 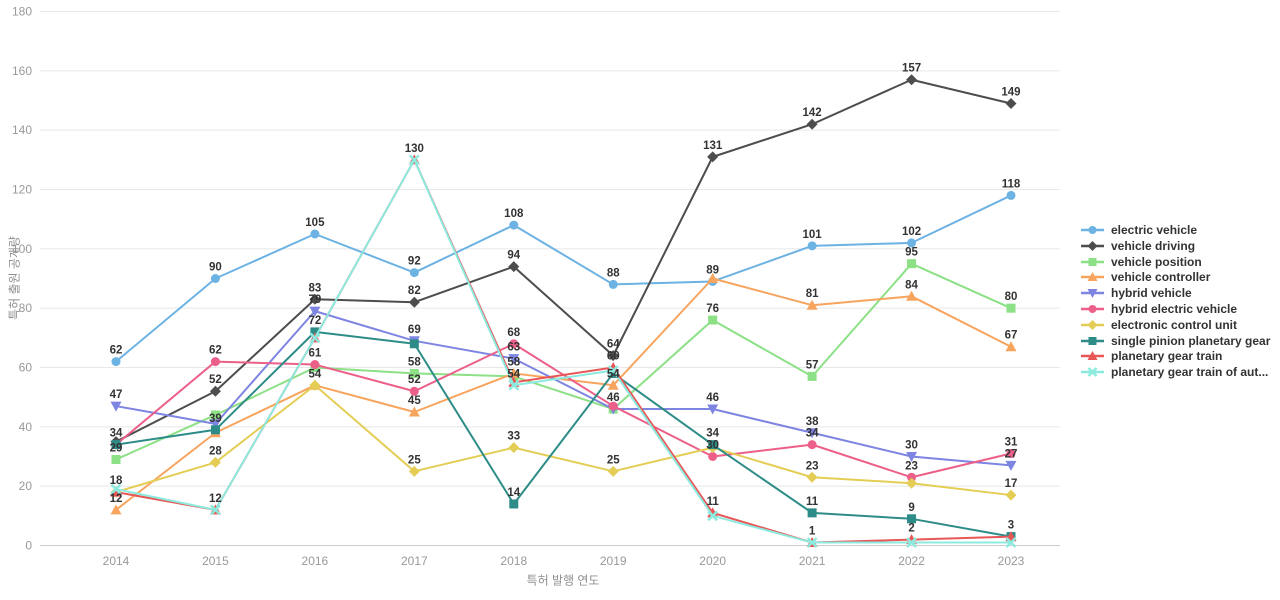 What do you see at coordinates (414, 373) in the screenshot?
I see `point-vehicle-position-2017` at bounding box center [414, 373].